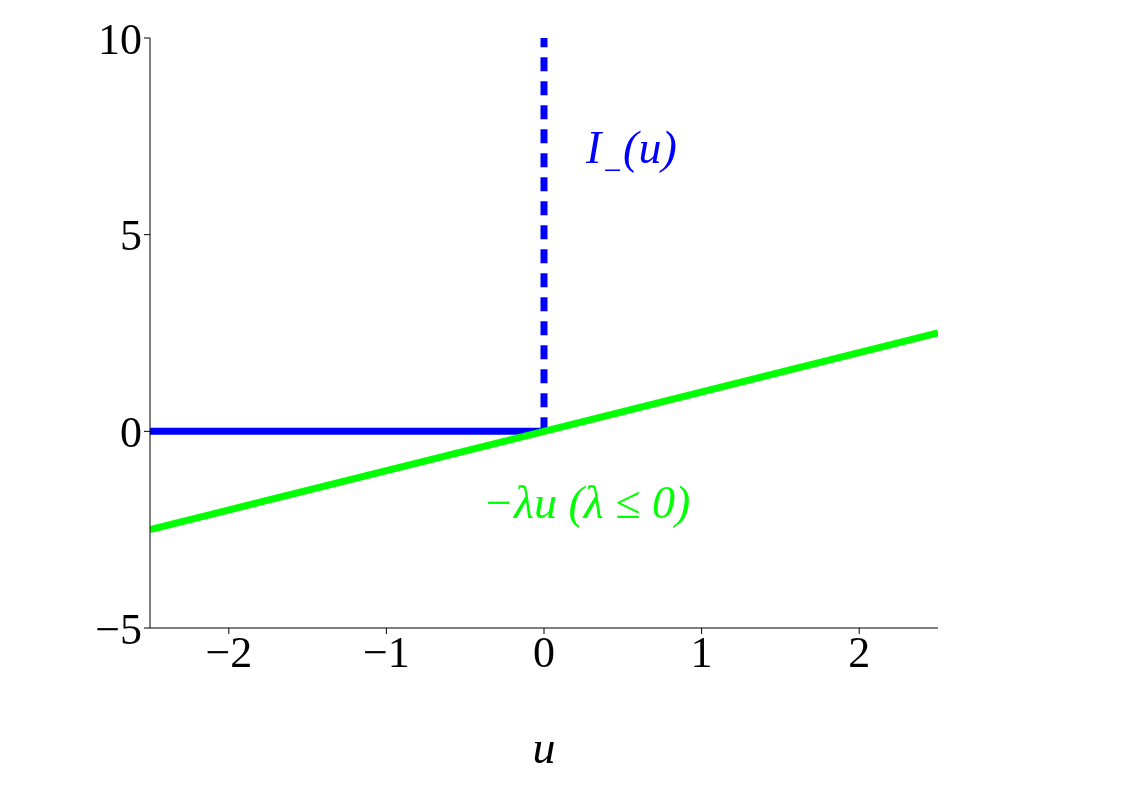 This screenshot has width=1125, height=794. What do you see at coordinates (859, 653) in the screenshot?
I see `x-tick-label: 2` at bounding box center [859, 653].